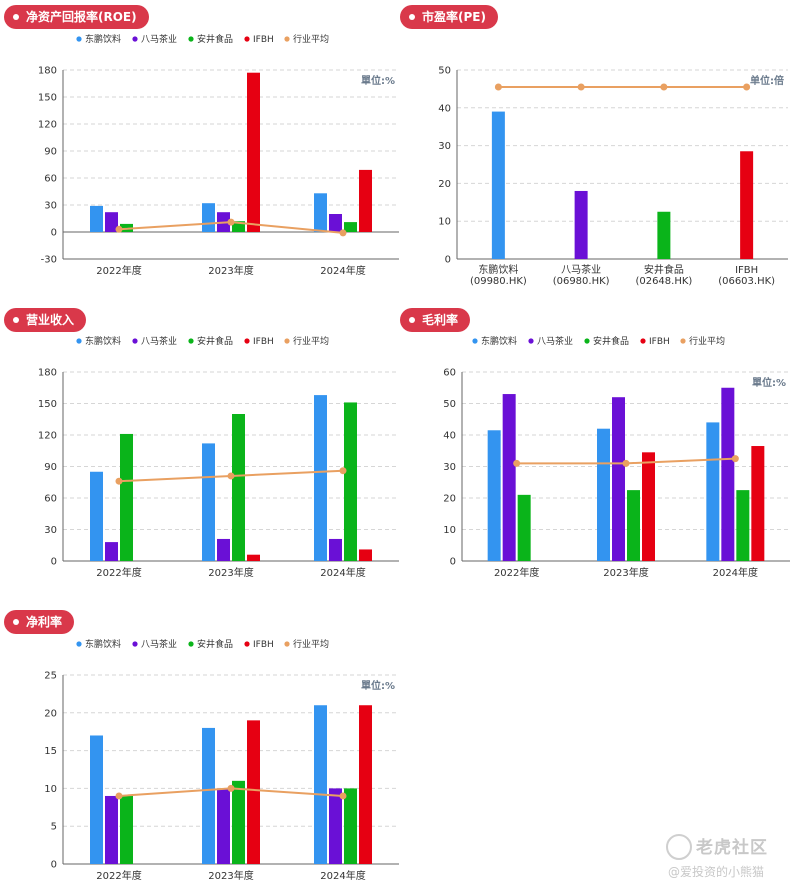 The height and width of the screenshot is (891, 792). Describe the element at coordinates (449, 404) in the screenshot. I see `y-tick-label: 50` at that location.